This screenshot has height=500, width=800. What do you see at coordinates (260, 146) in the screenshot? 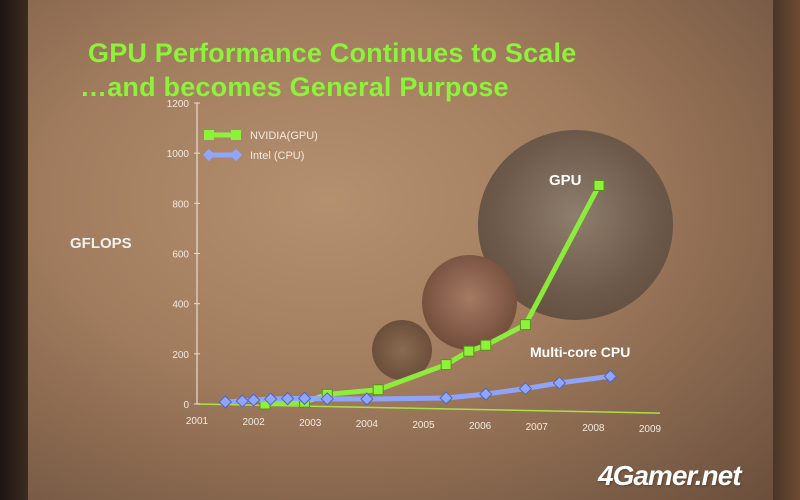
I see `chart-legend: NVIDIA(GPU) Intel (CPU)` at bounding box center [260, 146].